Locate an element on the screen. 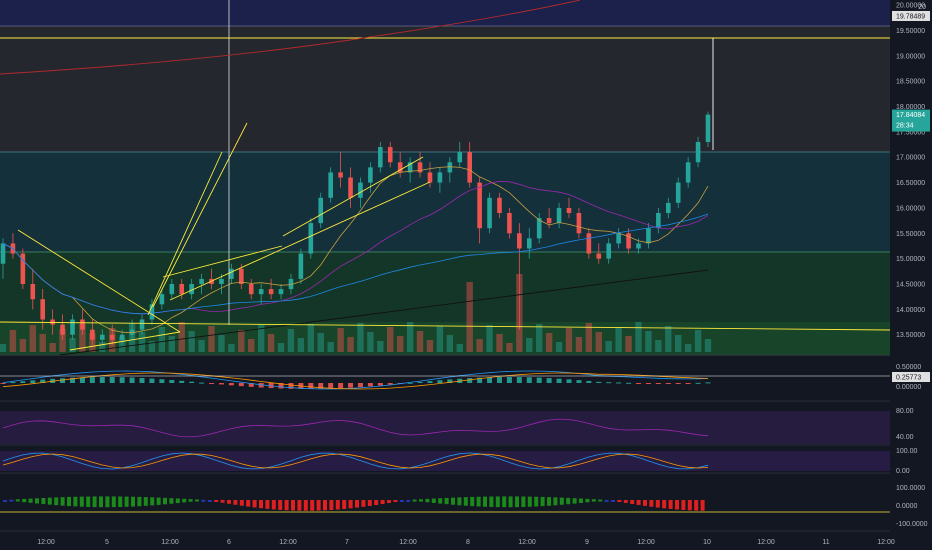 This screenshot has height=550, width=932. price-axis-label: 17.00000 is located at coordinates (910, 158).